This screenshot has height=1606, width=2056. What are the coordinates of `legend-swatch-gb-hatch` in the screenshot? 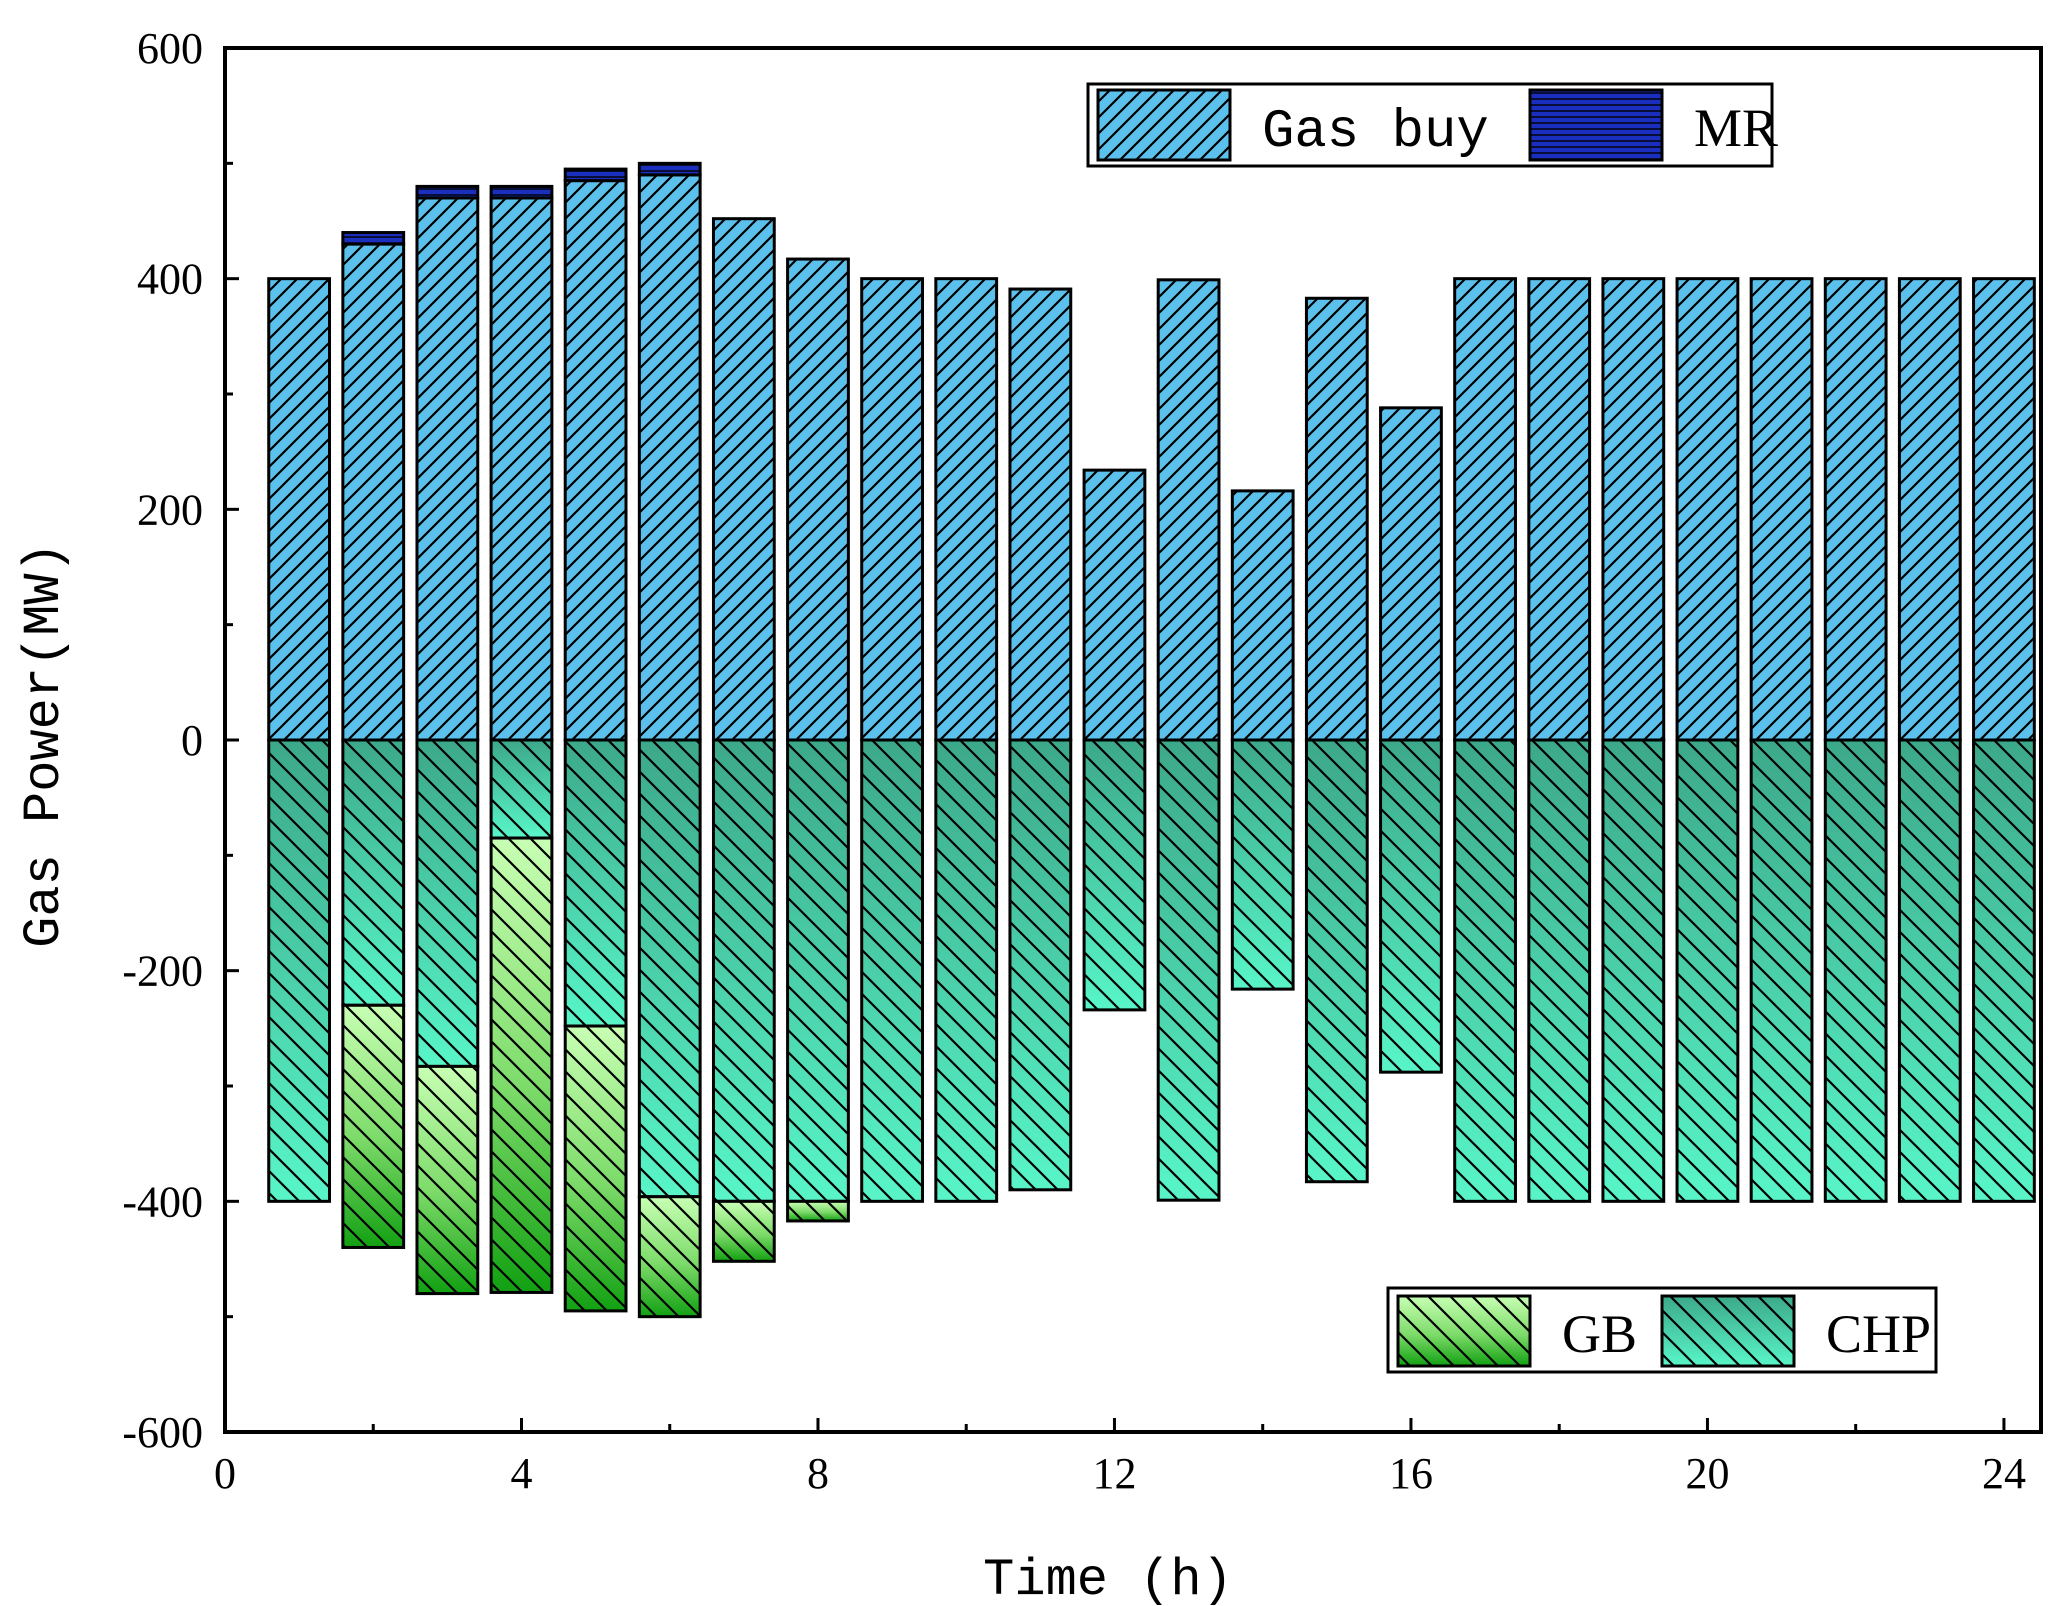 It's located at (1464, 1331).